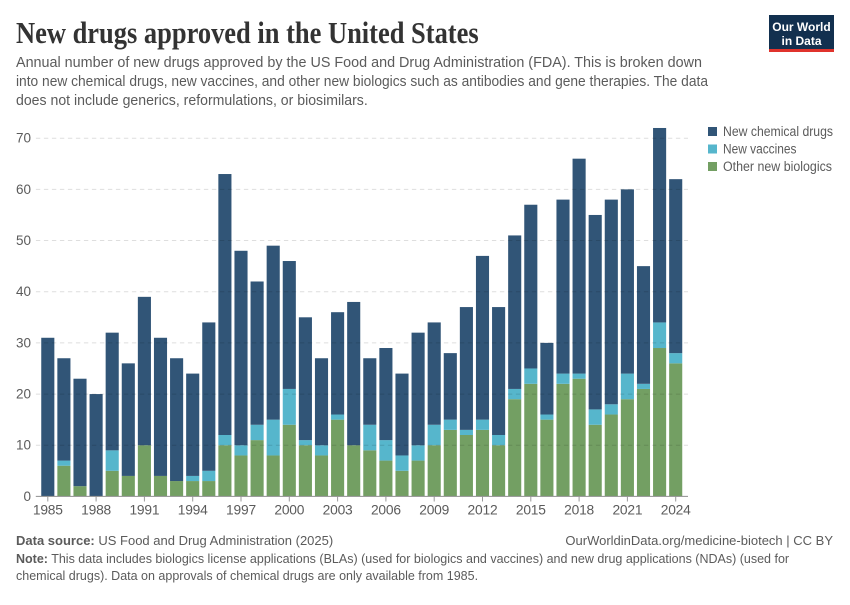  Describe the element at coordinates (23, 394) in the screenshot. I see `svg-text: 20` at that location.